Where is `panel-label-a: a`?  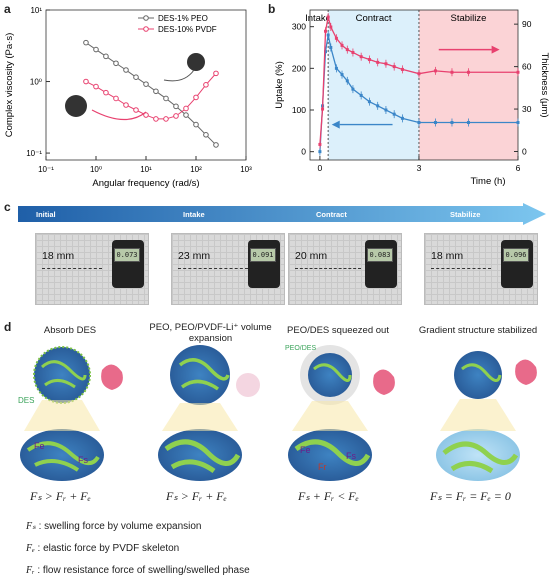
panel-label-a: a is located at coordinates (7, 9).